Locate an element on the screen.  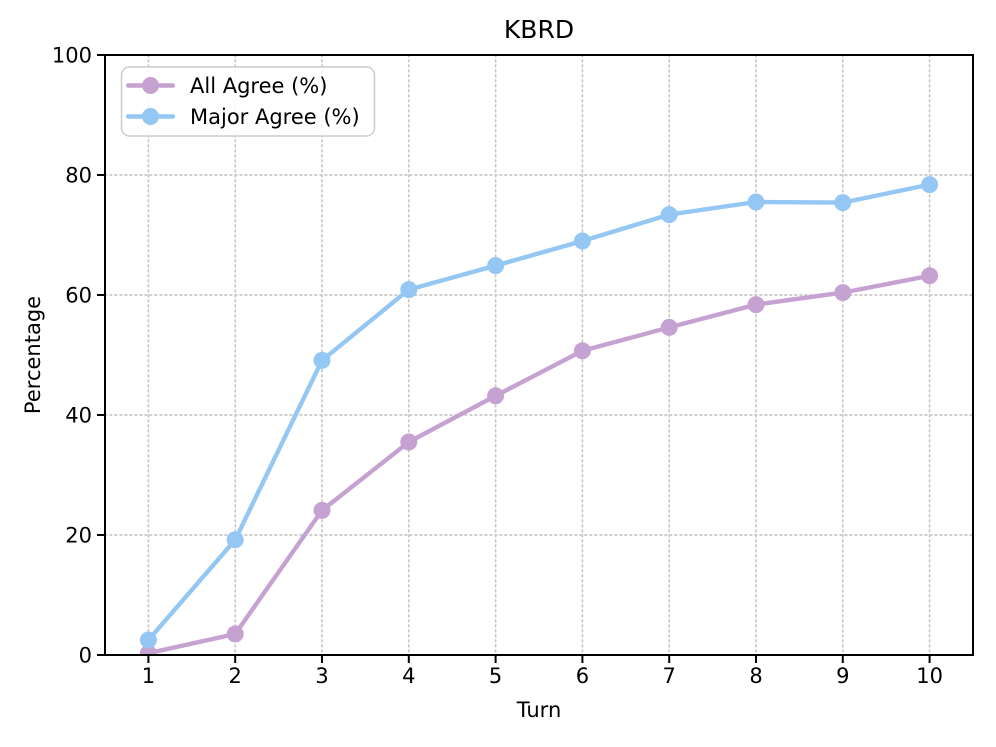
x-tick-label: 1 is located at coordinates (148, 676).